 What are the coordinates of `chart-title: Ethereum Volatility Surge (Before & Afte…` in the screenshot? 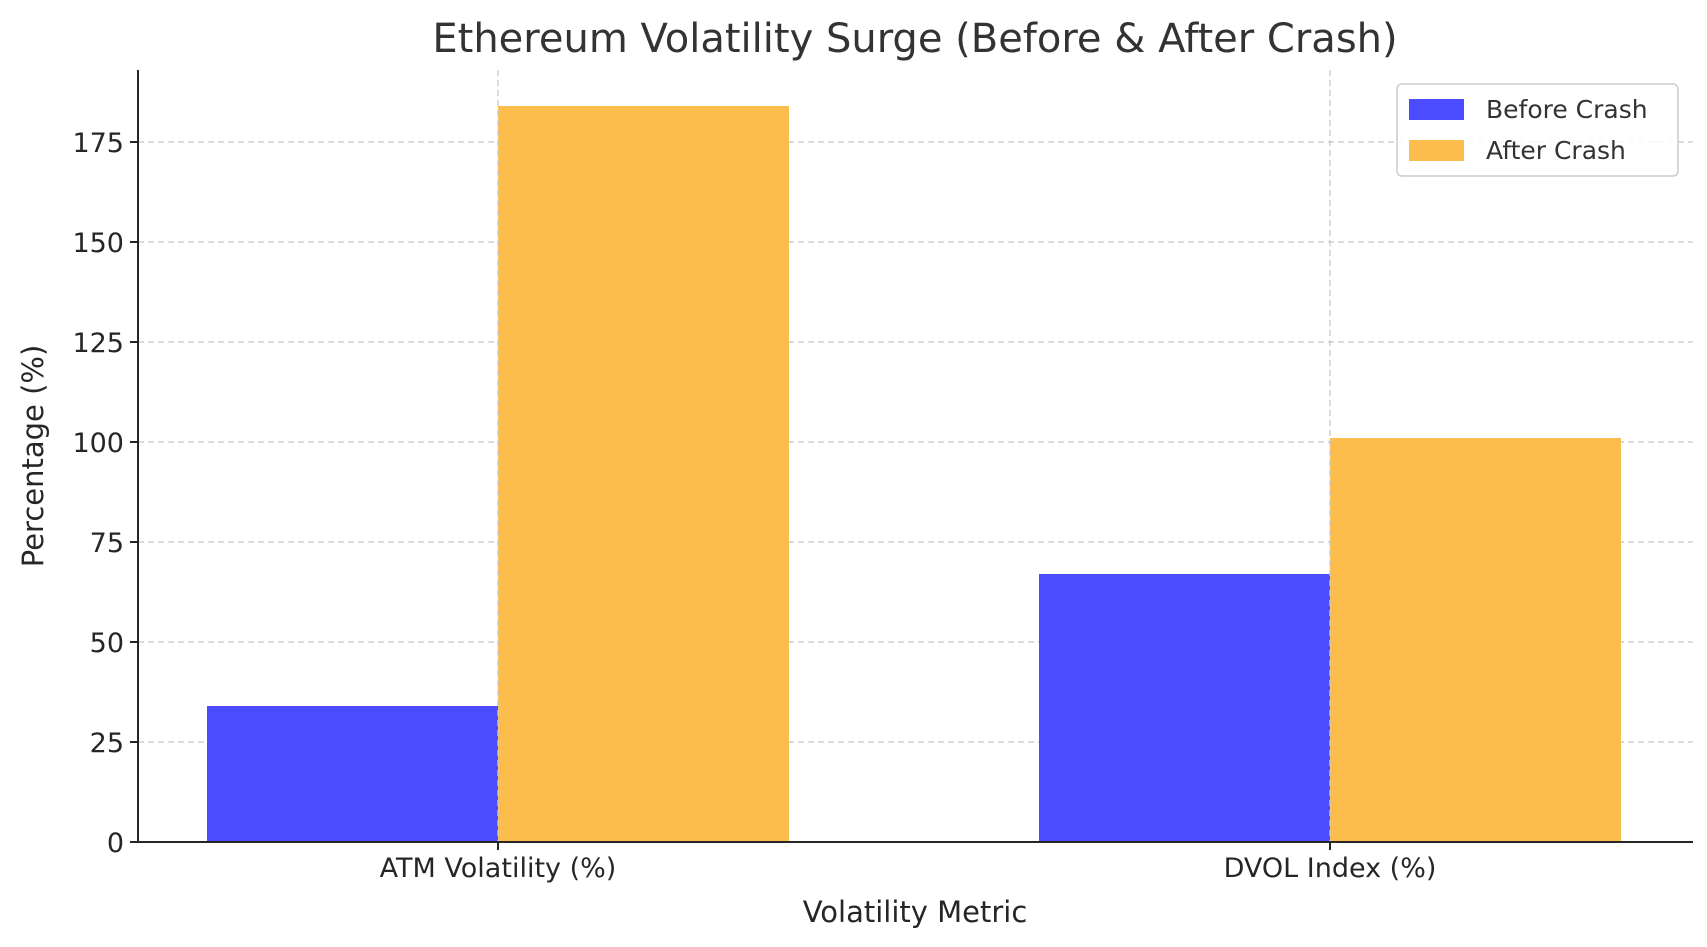 It's located at (914, 39).